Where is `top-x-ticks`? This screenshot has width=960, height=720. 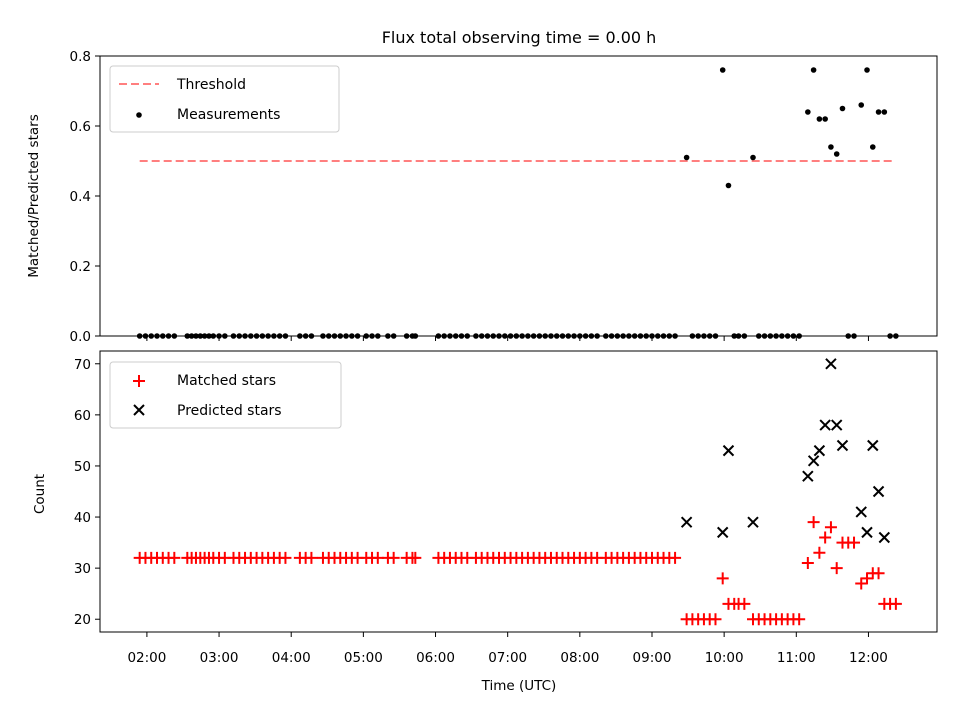 top-x-ticks is located at coordinates (507, 338).